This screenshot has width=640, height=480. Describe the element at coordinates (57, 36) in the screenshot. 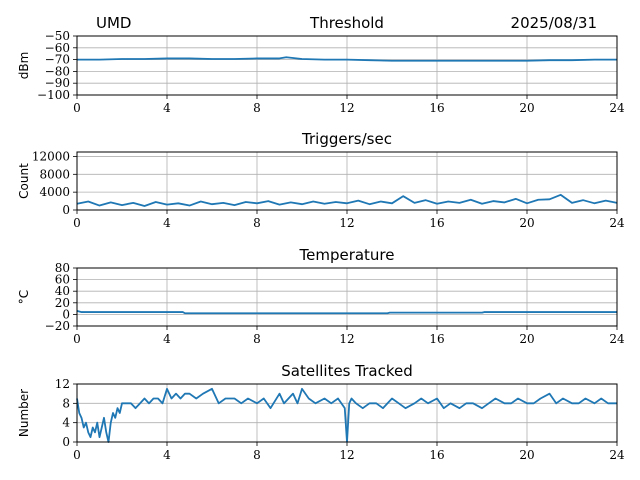

I see `chart-0-y-tick-label: −50` at that location.